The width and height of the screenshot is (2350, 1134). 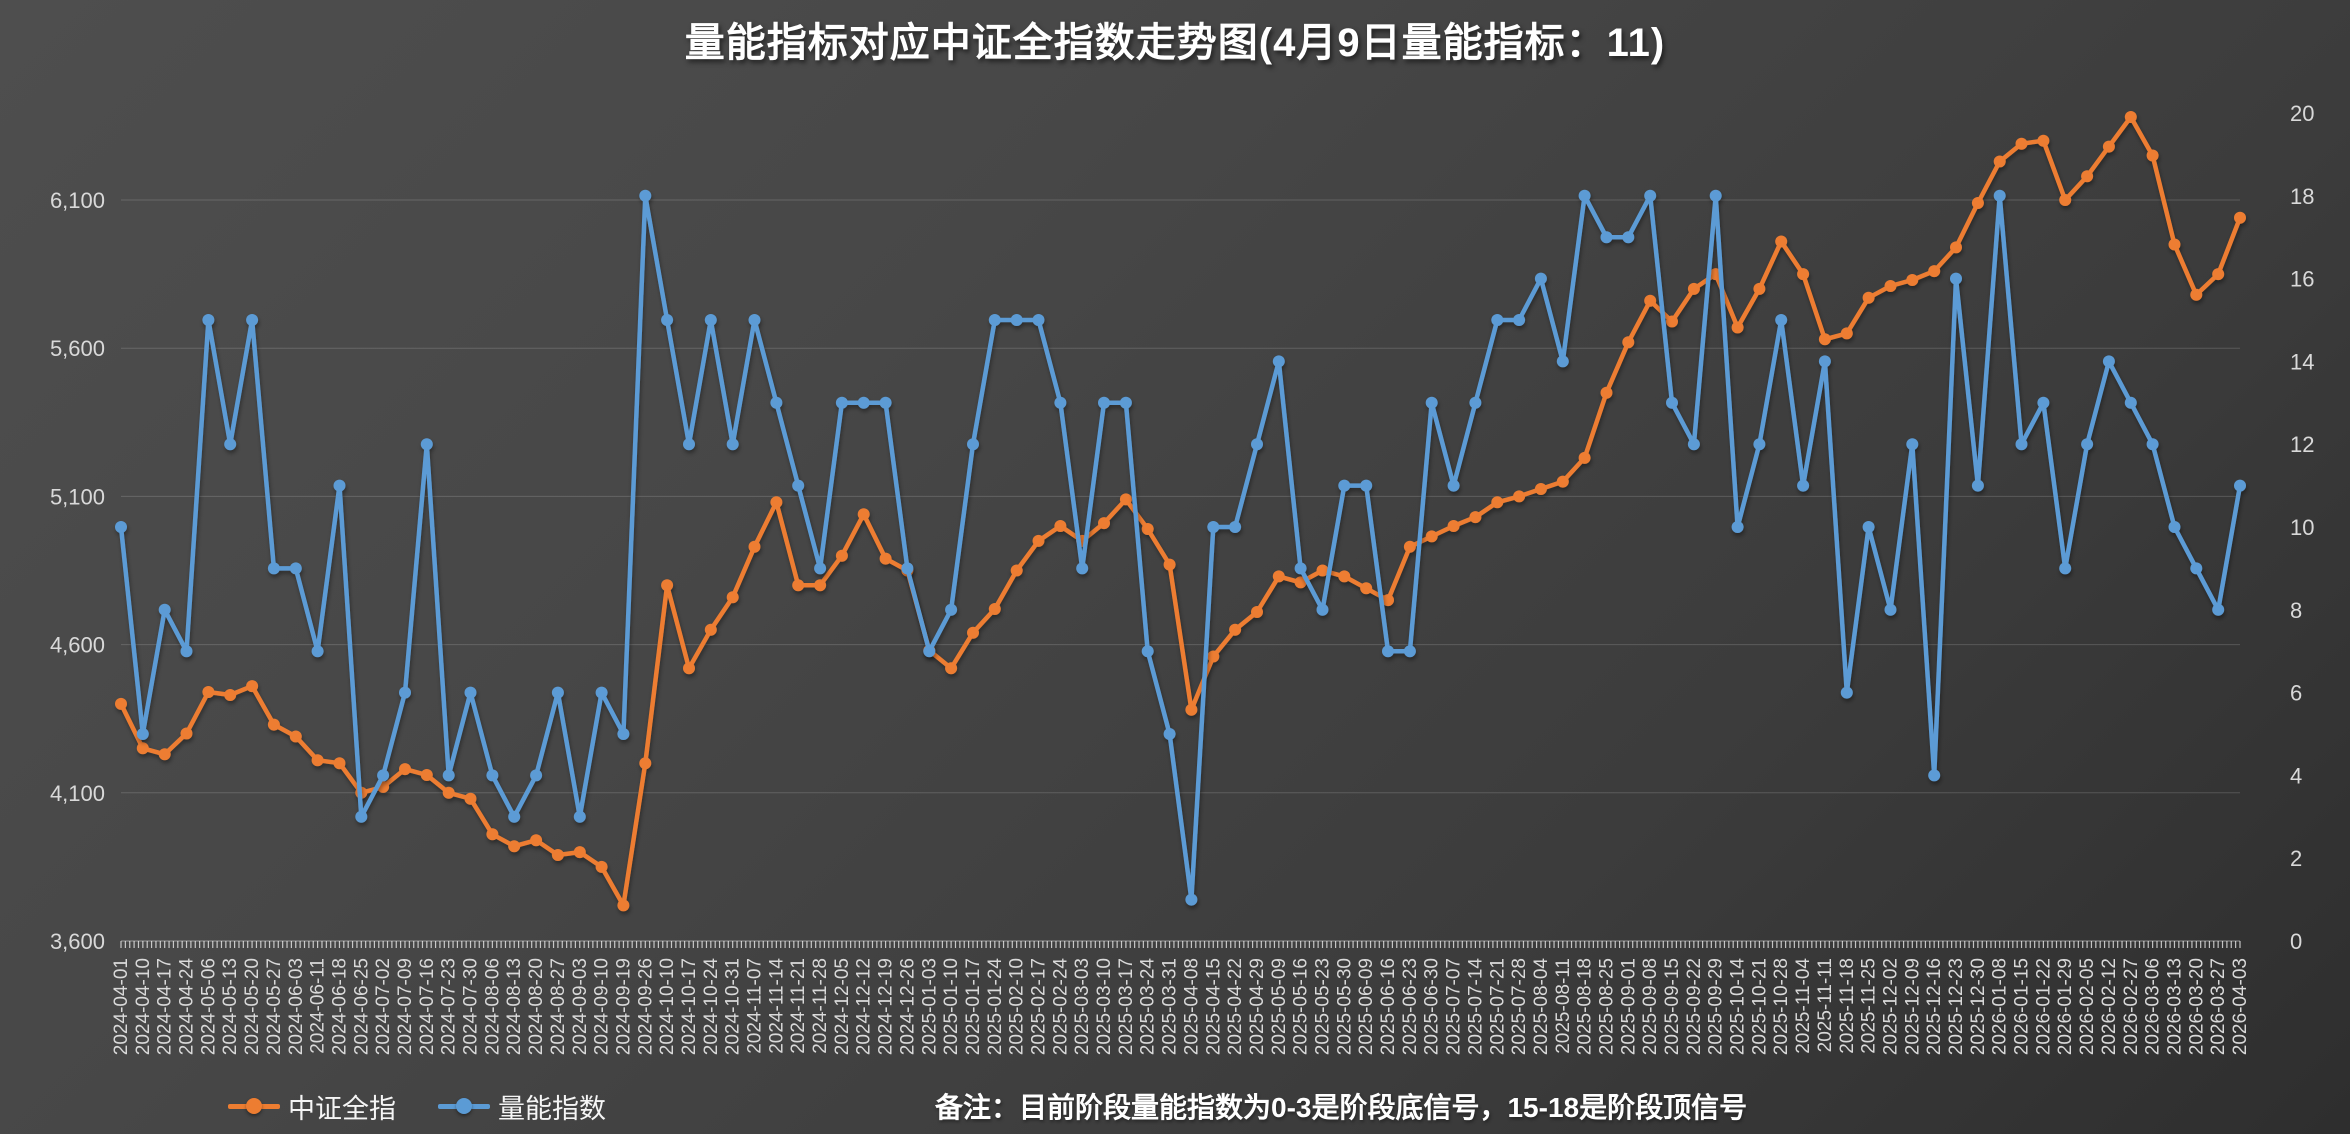 I want to click on x-axis-date-label: 2024-09-10, so click(x=602, y=1006).